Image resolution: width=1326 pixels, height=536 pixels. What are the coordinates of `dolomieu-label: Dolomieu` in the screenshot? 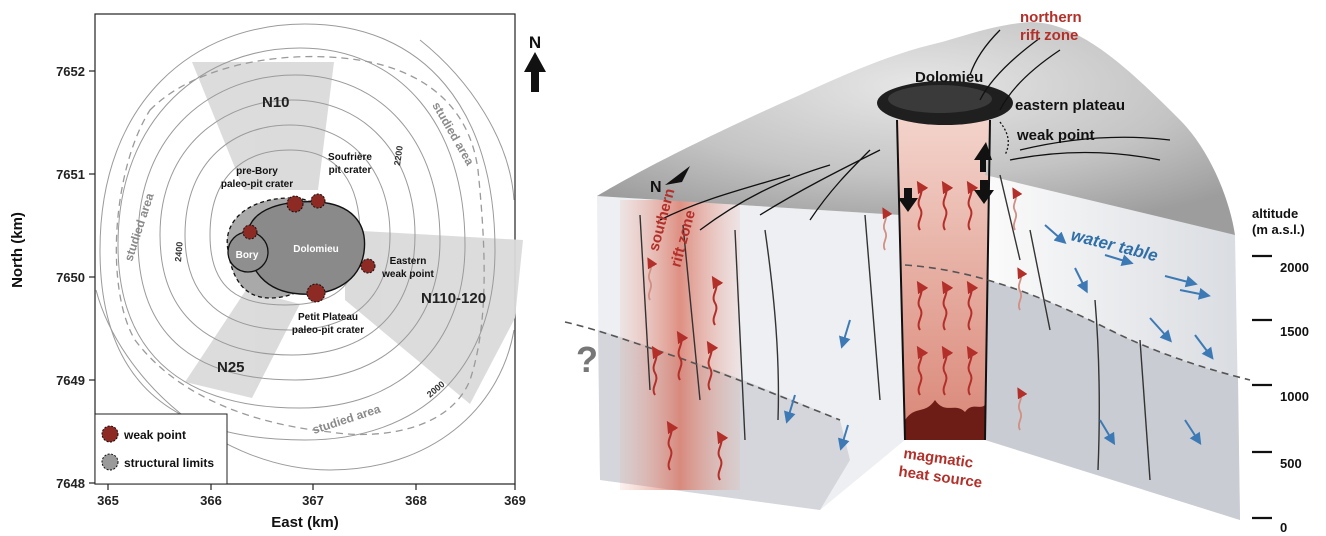 It's located at (316, 249).